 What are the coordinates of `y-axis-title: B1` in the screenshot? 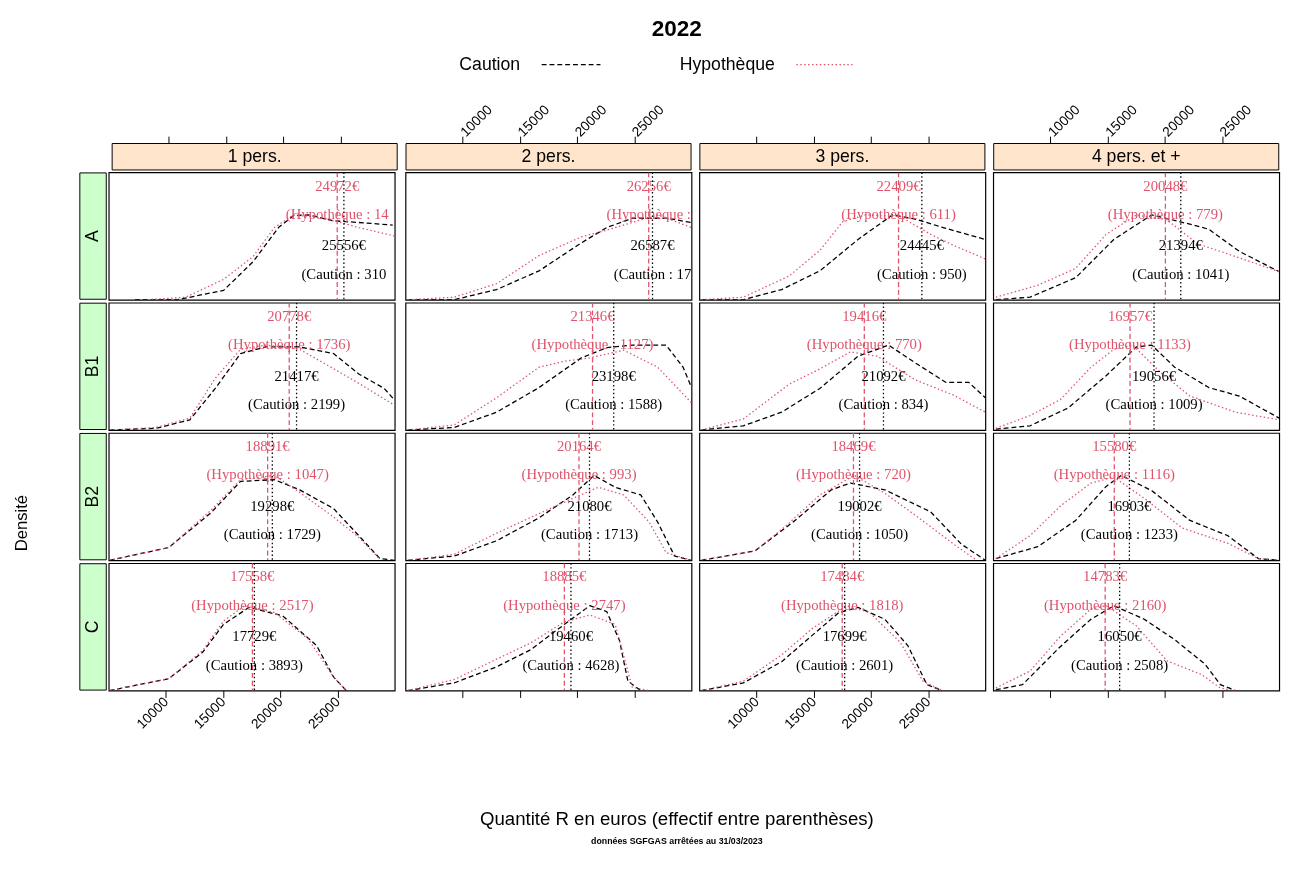 It's located at (91, 366).